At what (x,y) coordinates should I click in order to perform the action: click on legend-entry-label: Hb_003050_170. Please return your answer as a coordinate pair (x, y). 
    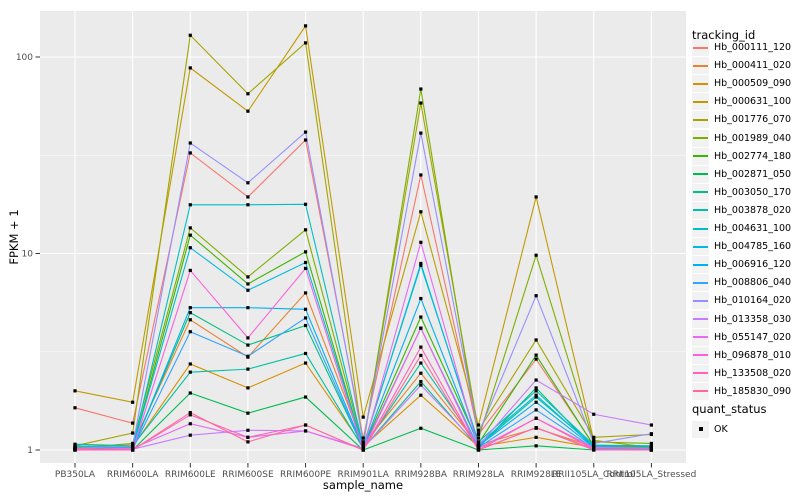
    Looking at the image, I should click on (753, 192).